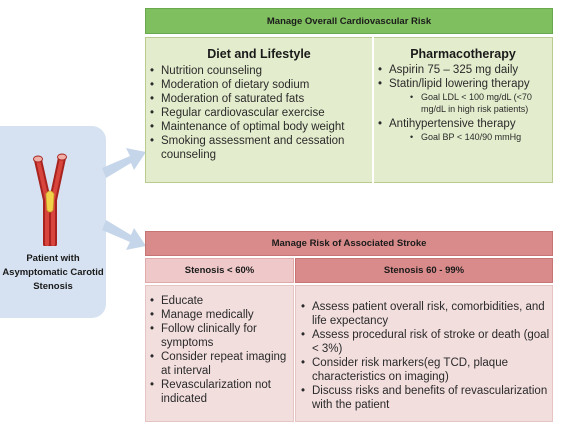 The width and height of the screenshot is (567, 425). I want to click on list-item: Moderation of saturated fats, so click(259, 99).